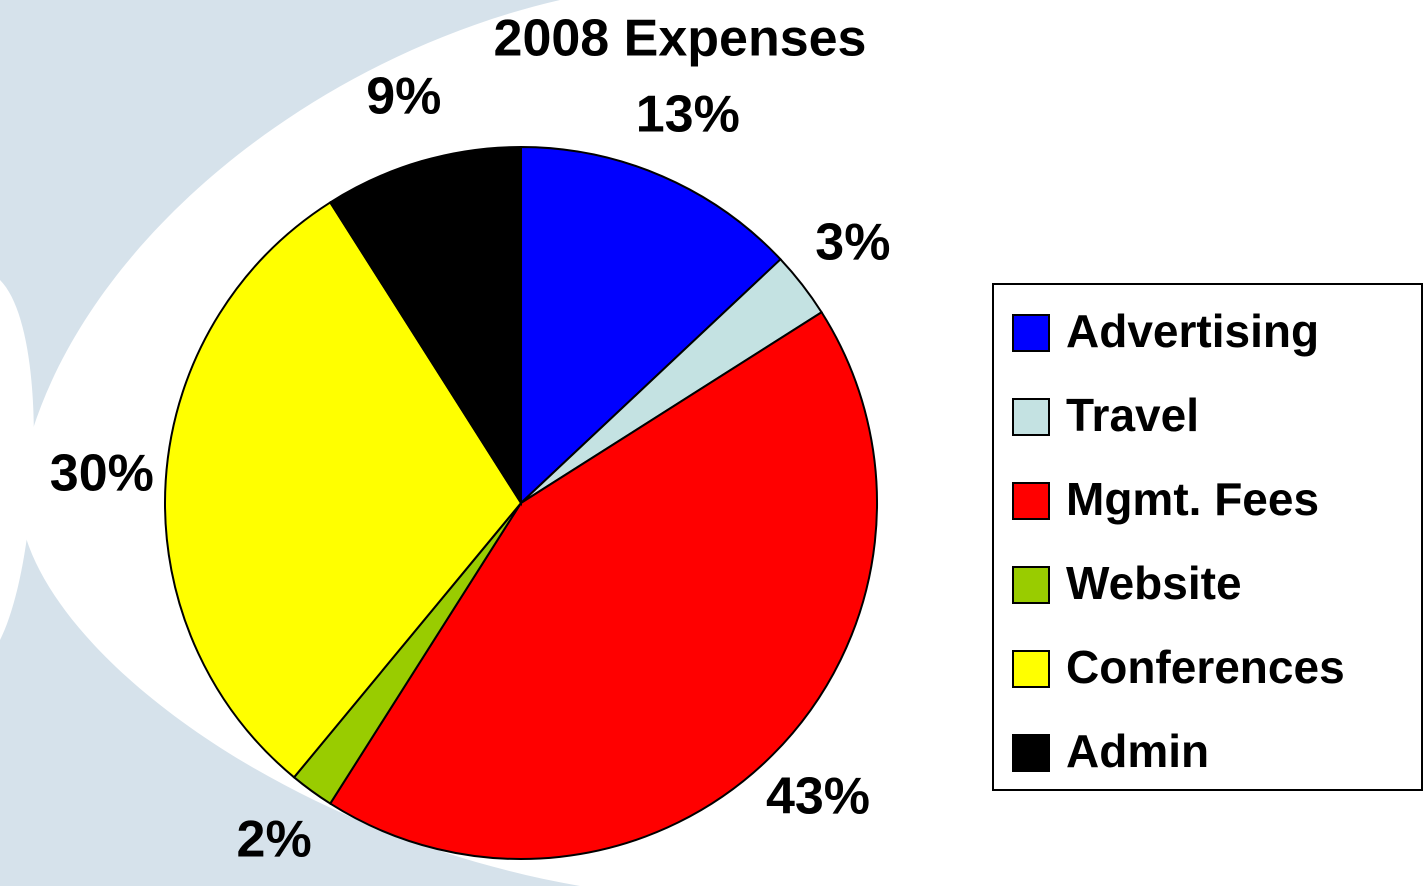 This screenshot has width=1425, height=886. Describe the element at coordinates (274, 840) in the screenshot. I see `data-label: 2%` at that location.